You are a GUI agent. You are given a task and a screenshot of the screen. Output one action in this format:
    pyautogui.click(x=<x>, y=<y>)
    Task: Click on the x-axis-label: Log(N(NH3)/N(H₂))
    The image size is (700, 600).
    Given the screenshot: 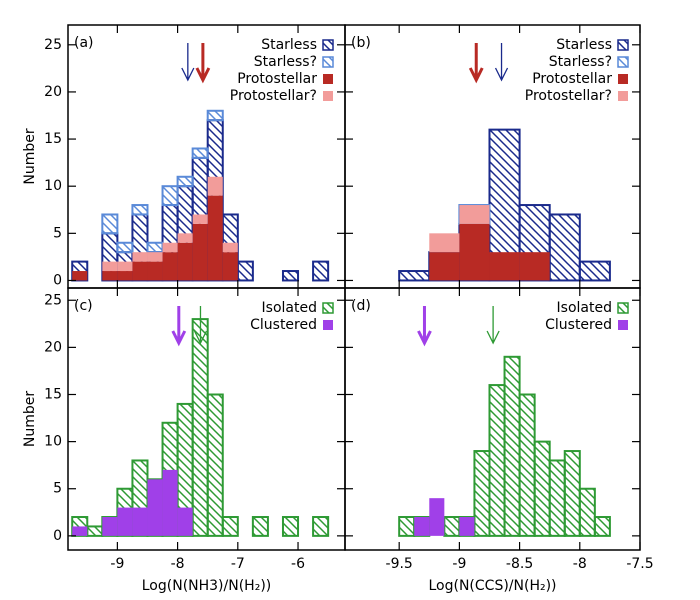 What is the action you would take?
    pyautogui.click(x=207, y=586)
    